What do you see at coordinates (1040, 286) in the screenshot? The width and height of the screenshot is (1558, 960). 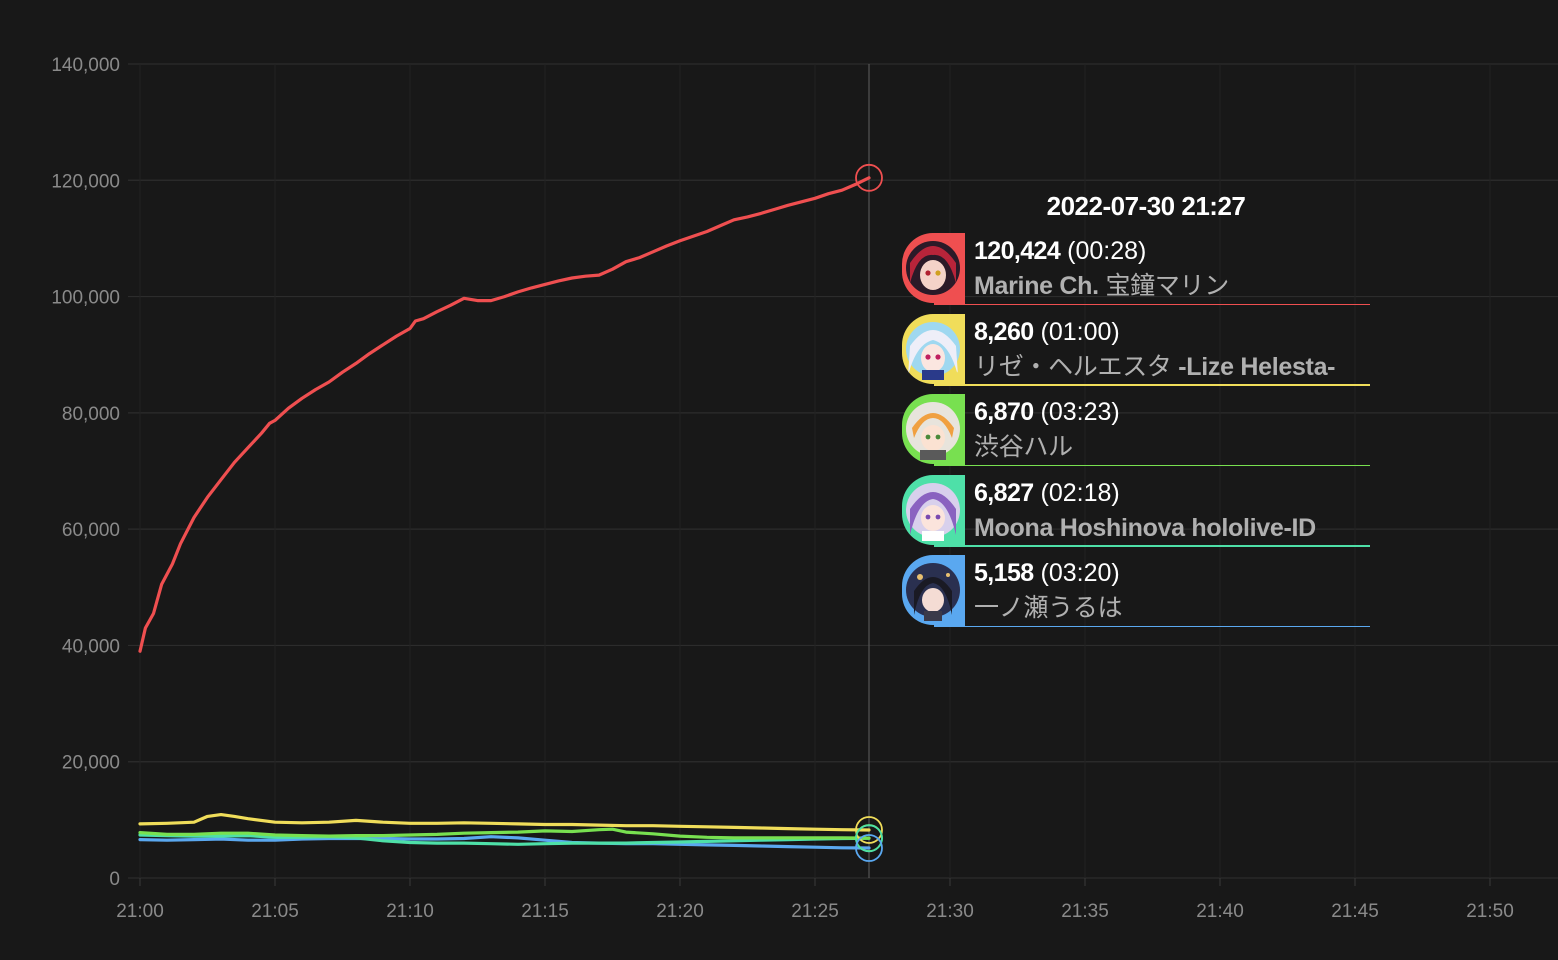 I see `entry-channel-name: Marine Ch.` at bounding box center [1040, 286].